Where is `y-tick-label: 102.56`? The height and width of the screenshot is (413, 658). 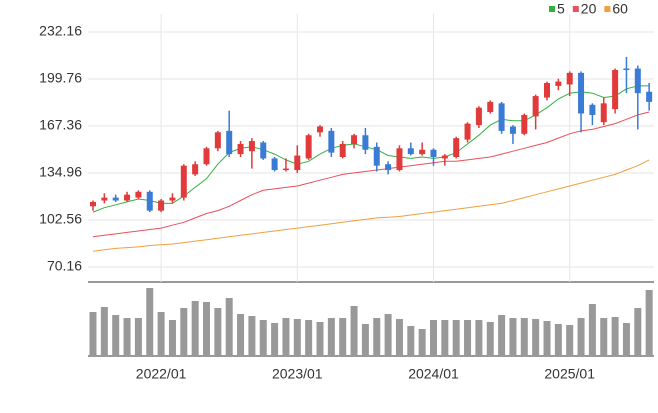 y-tick-label: 102.56 is located at coordinates (60, 219).